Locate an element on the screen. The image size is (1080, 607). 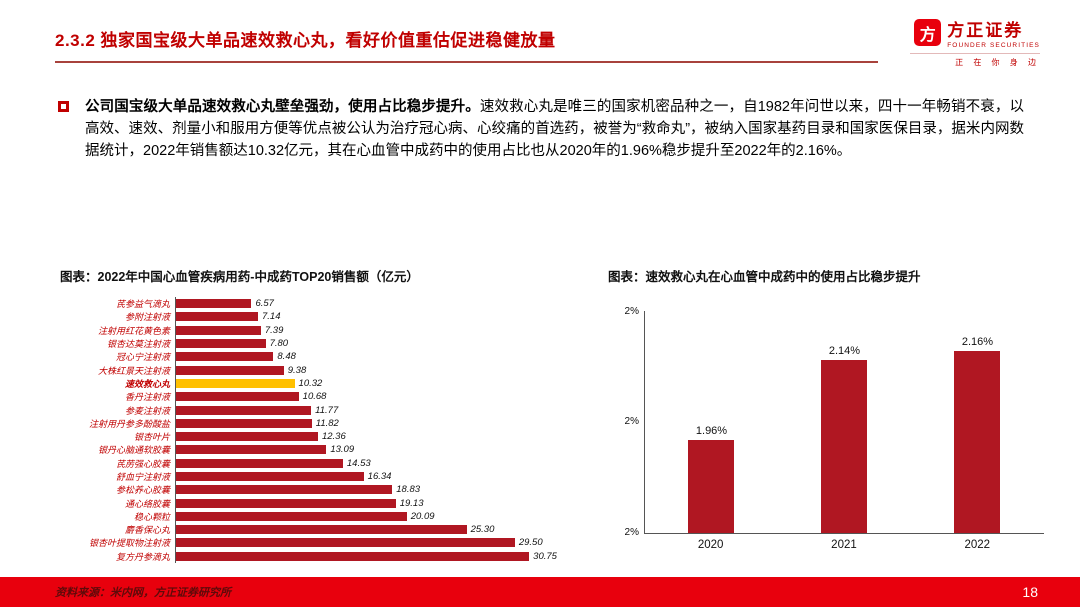
bar-row: 银杏叶提取物注射液 29.50 is located at coordinates (319, 543).